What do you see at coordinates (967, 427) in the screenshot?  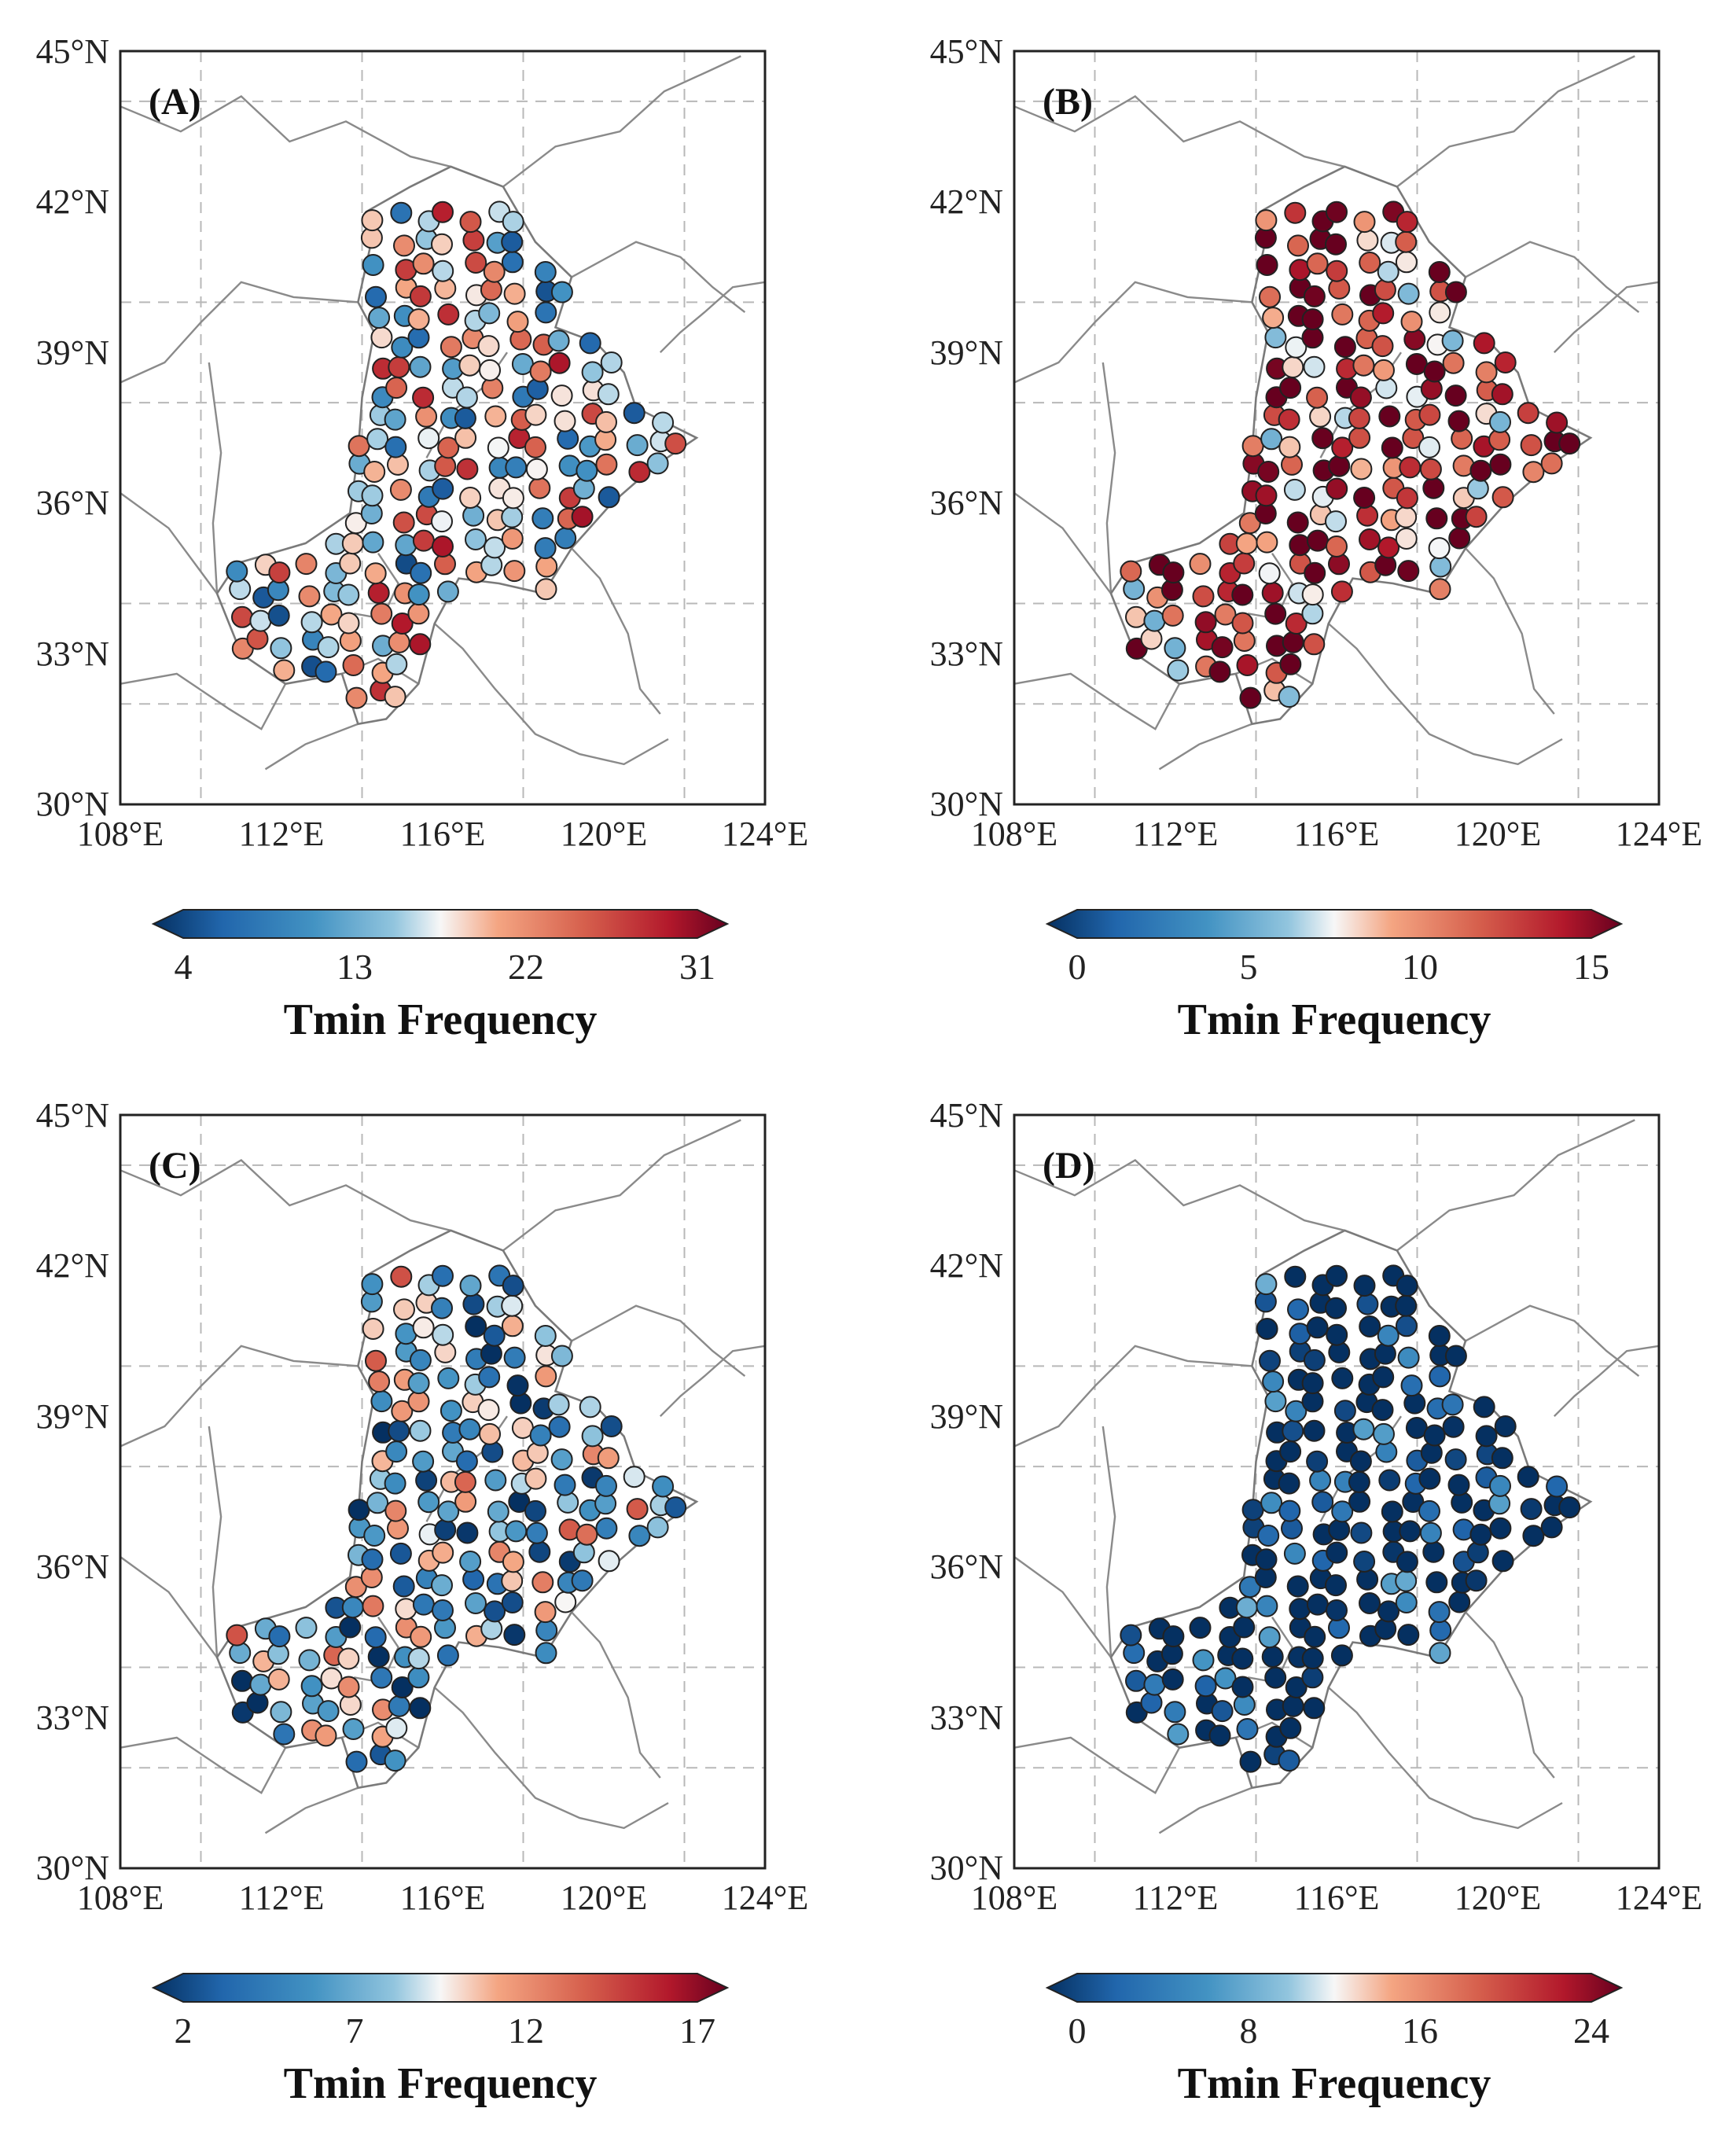 I see `lat-ticks-b: 45°N 42°N 39°N 36°N 33°N 30°N` at bounding box center [967, 427].